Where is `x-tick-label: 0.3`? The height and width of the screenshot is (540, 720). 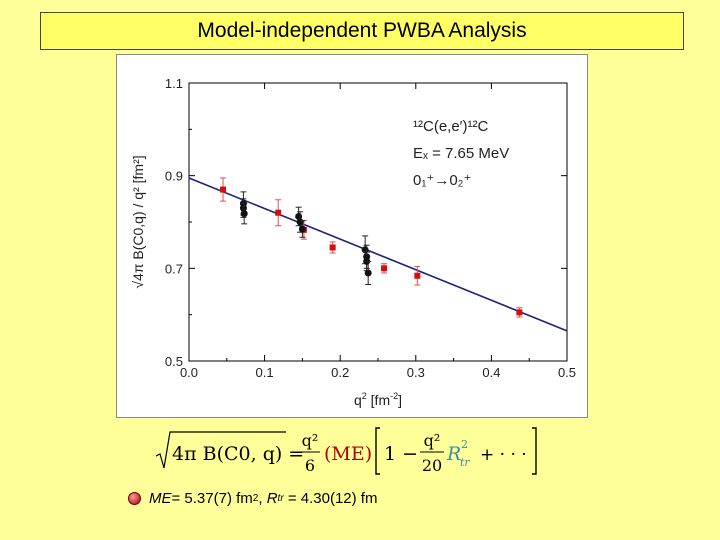
x-tick-label: 0.3 is located at coordinates (416, 372).